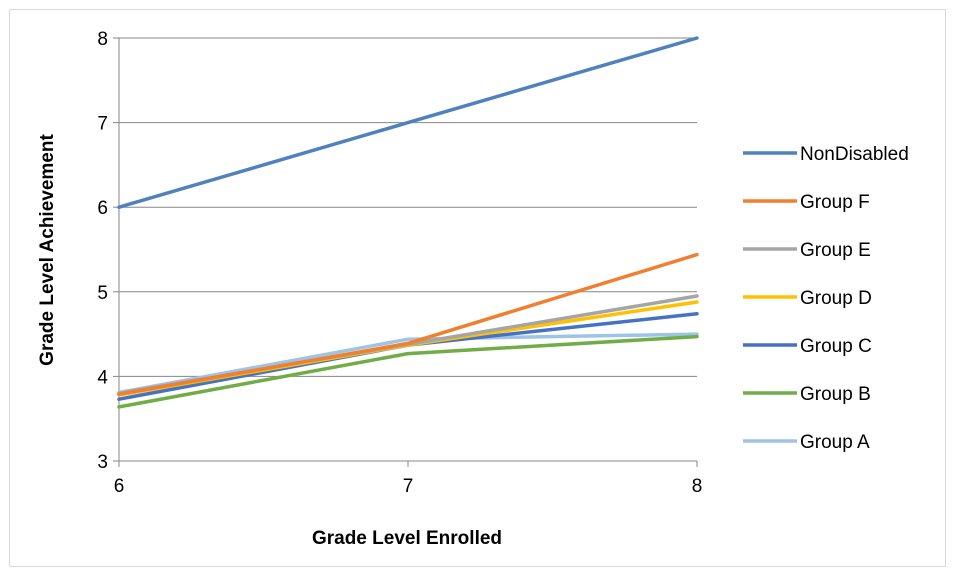 This screenshot has width=956, height=577. Describe the element at coordinates (102, 124) in the screenshot. I see `y-tick-label: 7` at that location.